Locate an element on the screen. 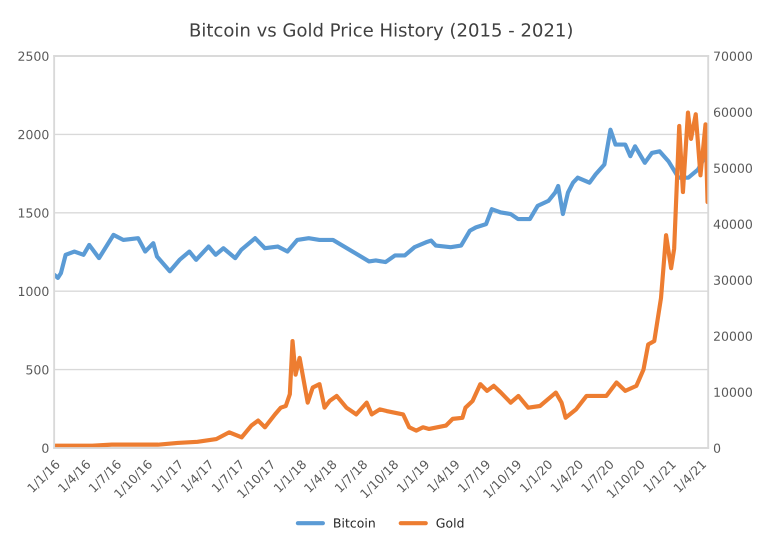  y-tick-label: 1500 is located at coordinates (33, 213).